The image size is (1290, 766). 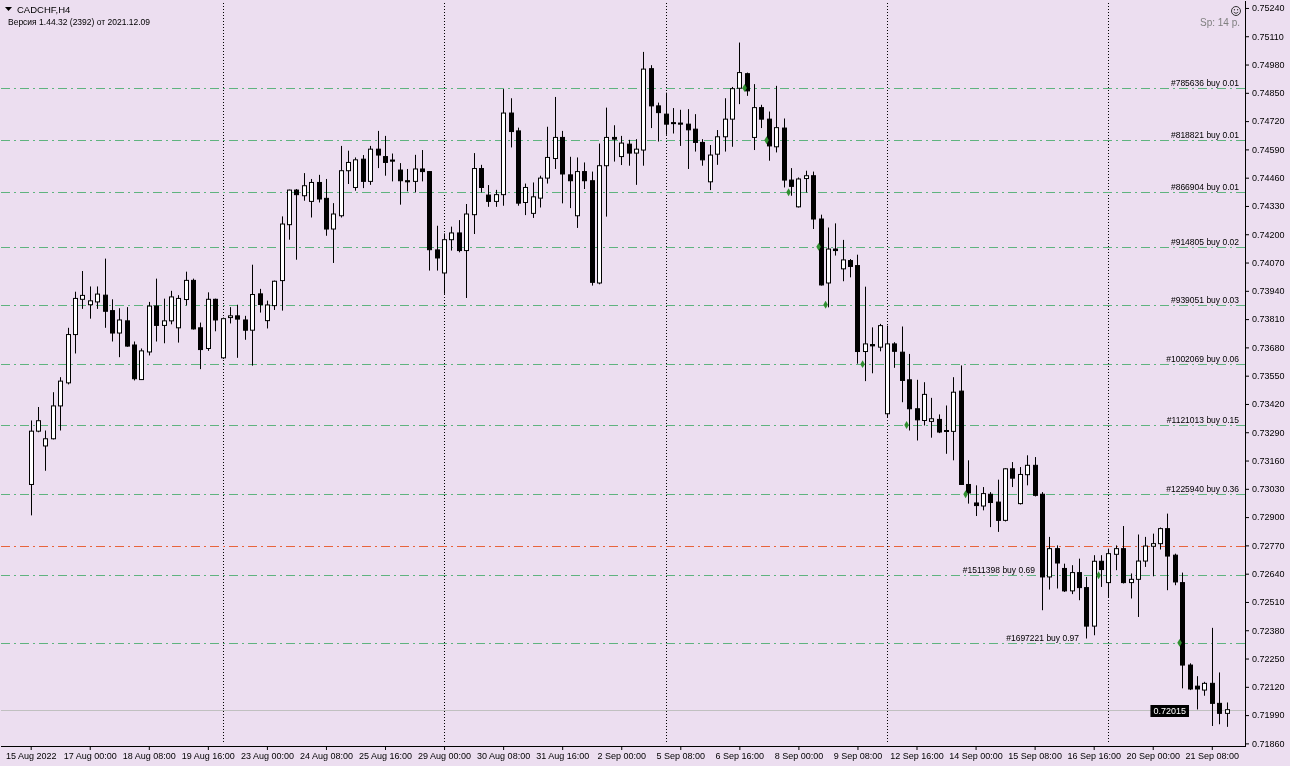 What do you see at coordinates (44, 9) in the screenshot?
I see `chart-title: CADCHF,H4` at bounding box center [44, 9].